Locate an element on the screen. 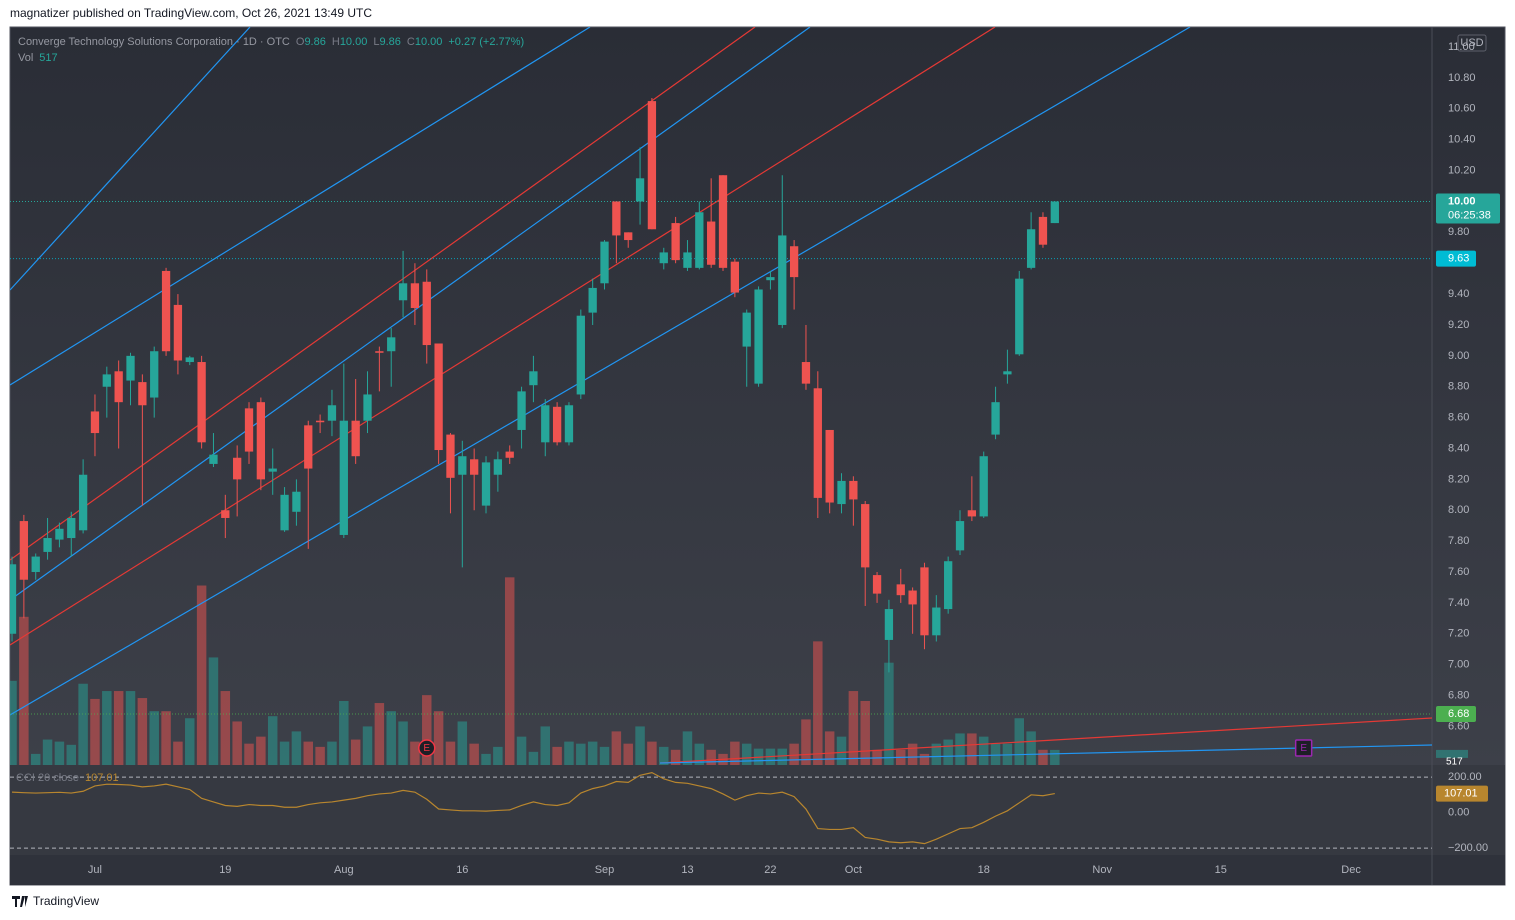  time-tick-label: Jul is located at coordinates (95, 870).